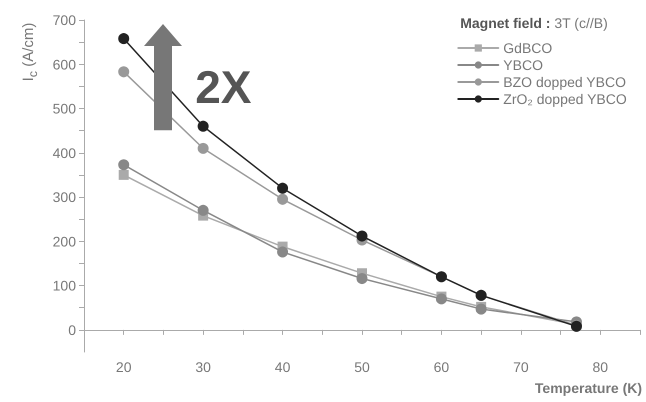 The height and width of the screenshot is (402, 646). Describe the element at coordinates (521, 367) in the screenshot. I see `x-tick-label: 70` at that location.